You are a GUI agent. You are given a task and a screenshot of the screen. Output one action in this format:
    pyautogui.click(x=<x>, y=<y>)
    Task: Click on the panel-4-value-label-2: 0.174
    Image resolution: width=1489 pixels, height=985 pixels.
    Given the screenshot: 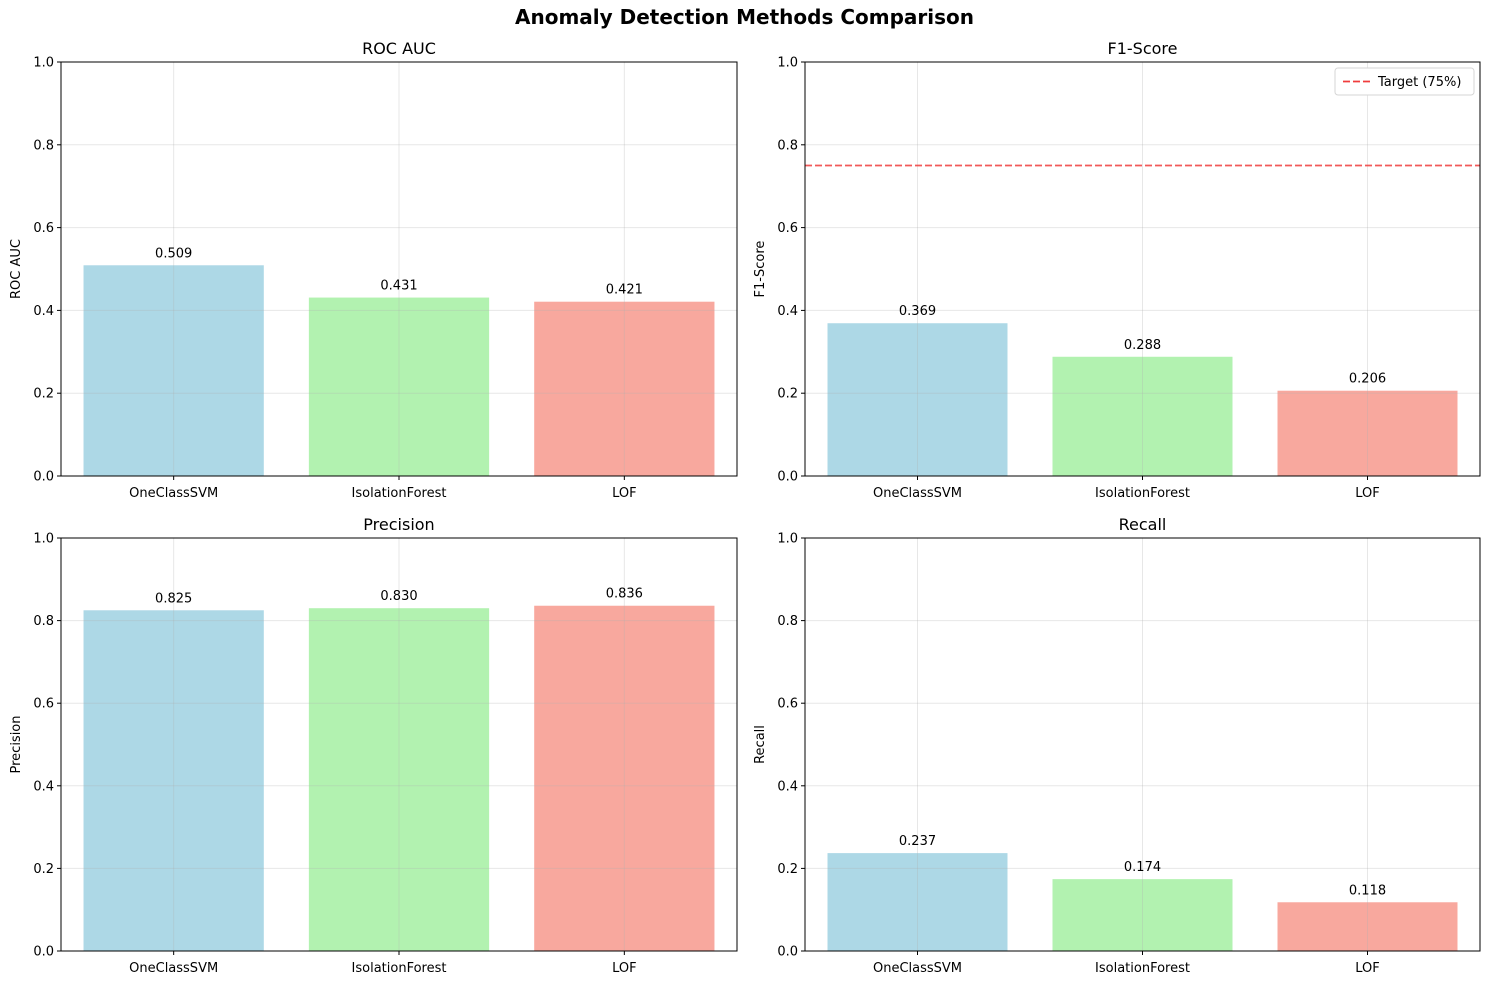 What is the action you would take?
    pyautogui.click(x=1142, y=867)
    